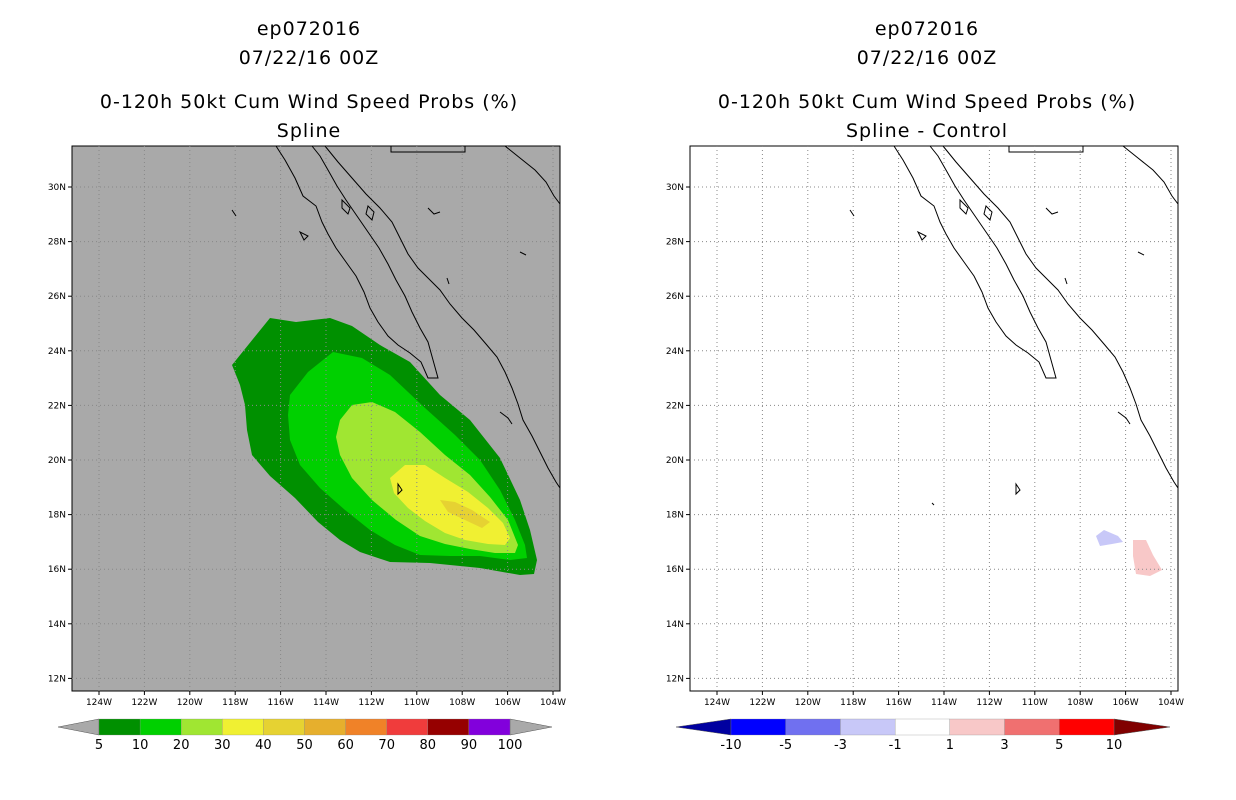  I want to click on colorbar-label: 20, so click(181, 745).